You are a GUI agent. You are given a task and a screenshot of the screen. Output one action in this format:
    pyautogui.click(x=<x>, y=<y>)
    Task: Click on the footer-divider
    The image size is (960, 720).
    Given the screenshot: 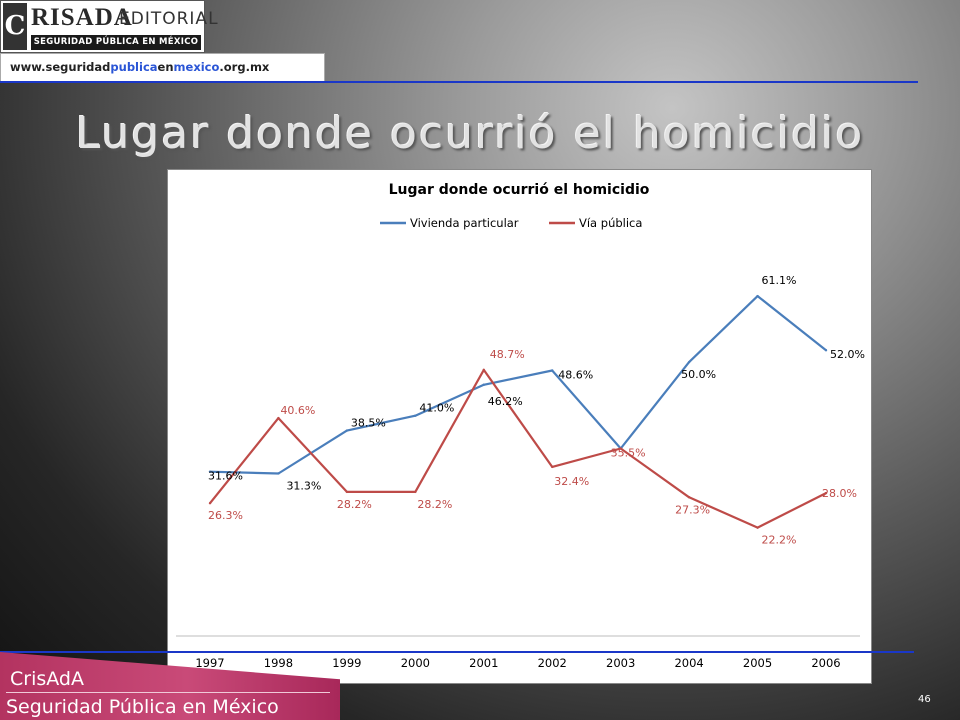 What is the action you would take?
    pyautogui.click(x=168, y=692)
    